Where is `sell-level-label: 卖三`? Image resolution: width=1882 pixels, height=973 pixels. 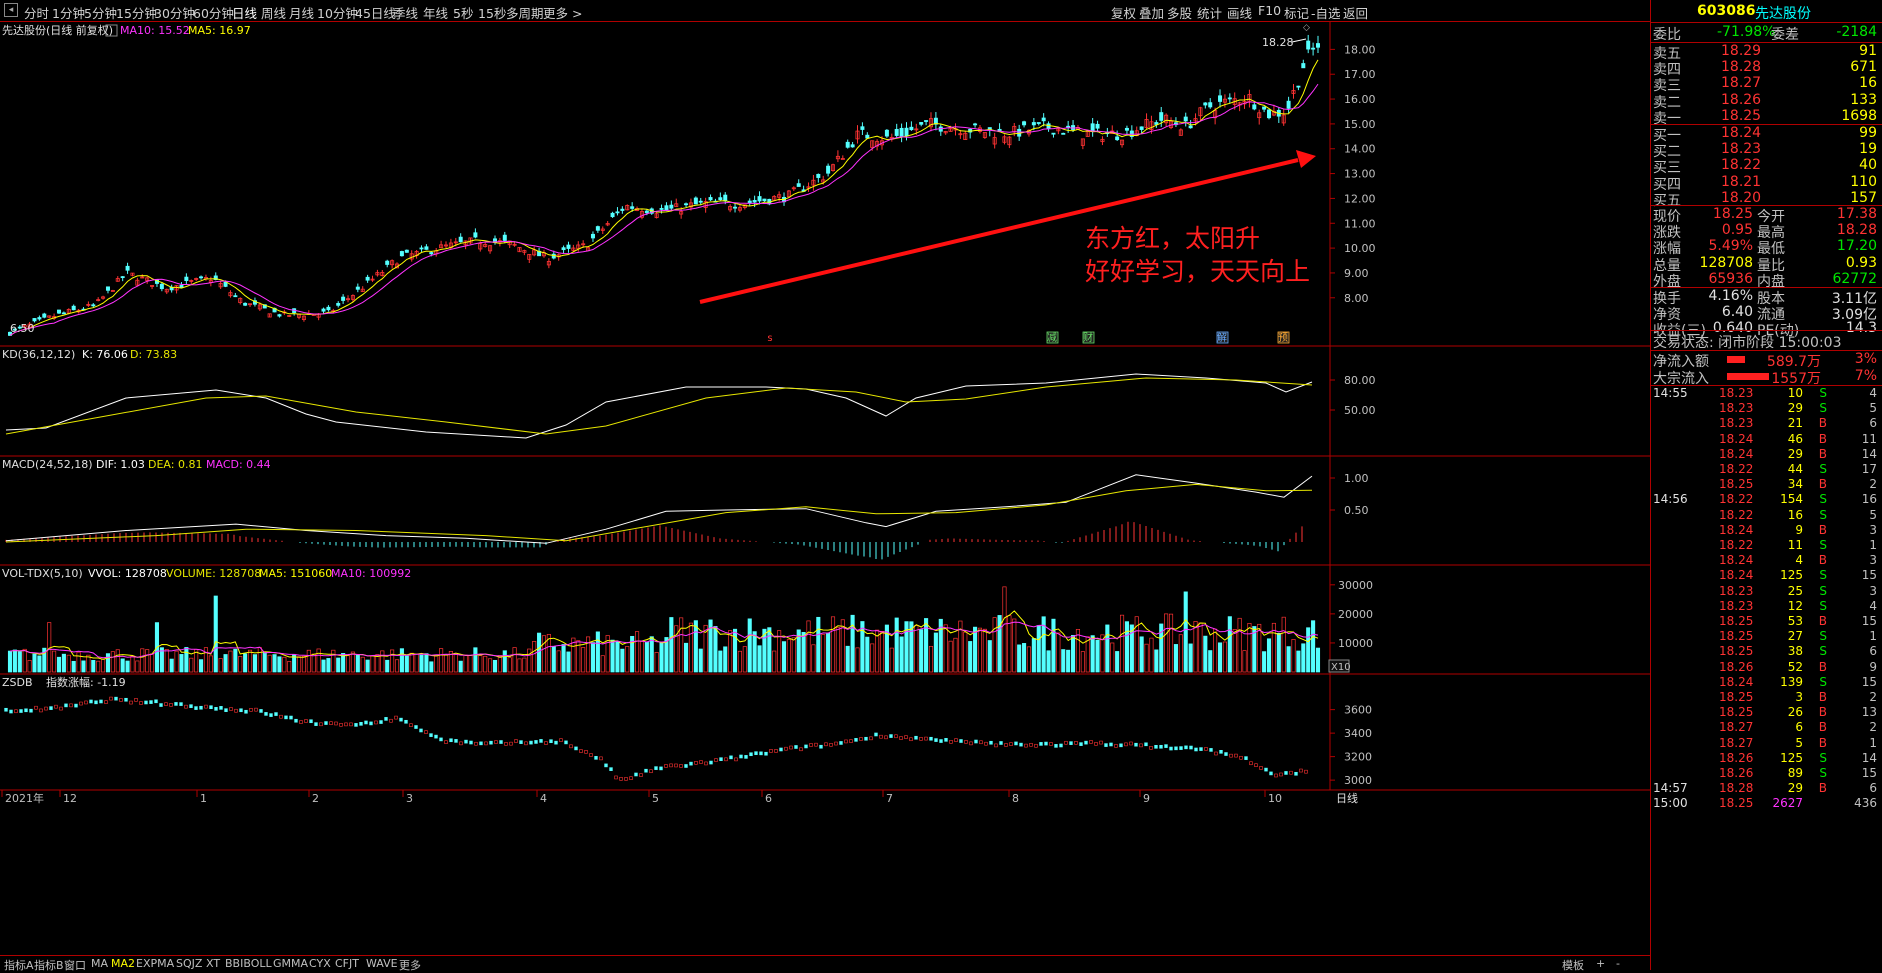
sell-level-label: 卖三 is located at coordinates (1667, 86).